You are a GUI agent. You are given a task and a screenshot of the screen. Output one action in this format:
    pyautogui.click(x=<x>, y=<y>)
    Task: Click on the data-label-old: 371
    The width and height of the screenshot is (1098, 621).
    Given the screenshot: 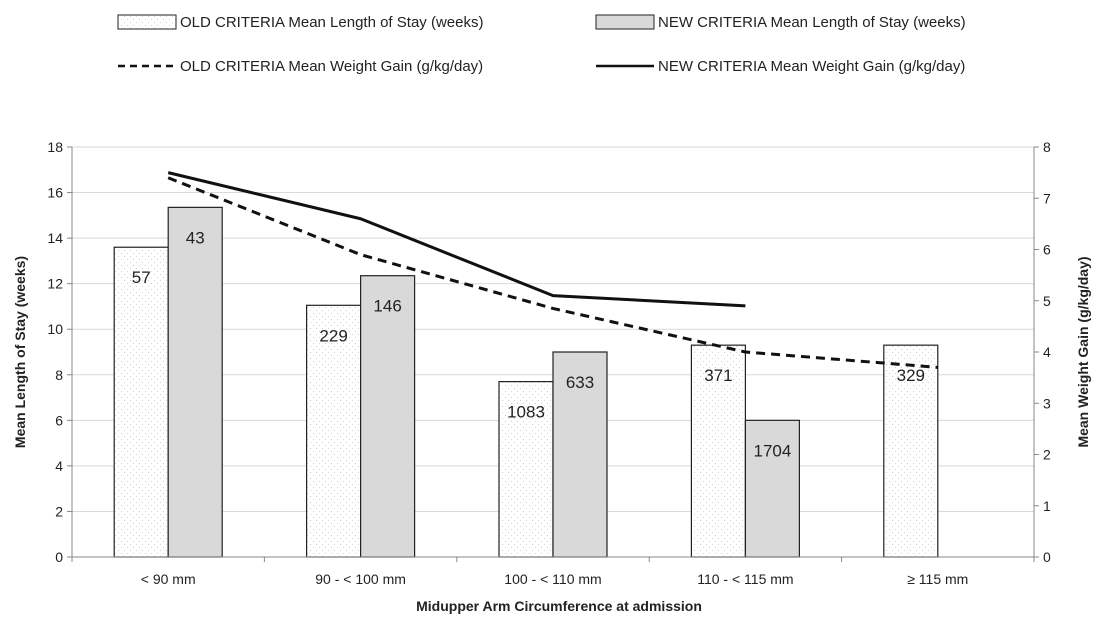 What is the action you would take?
    pyautogui.click(x=718, y=375)
    